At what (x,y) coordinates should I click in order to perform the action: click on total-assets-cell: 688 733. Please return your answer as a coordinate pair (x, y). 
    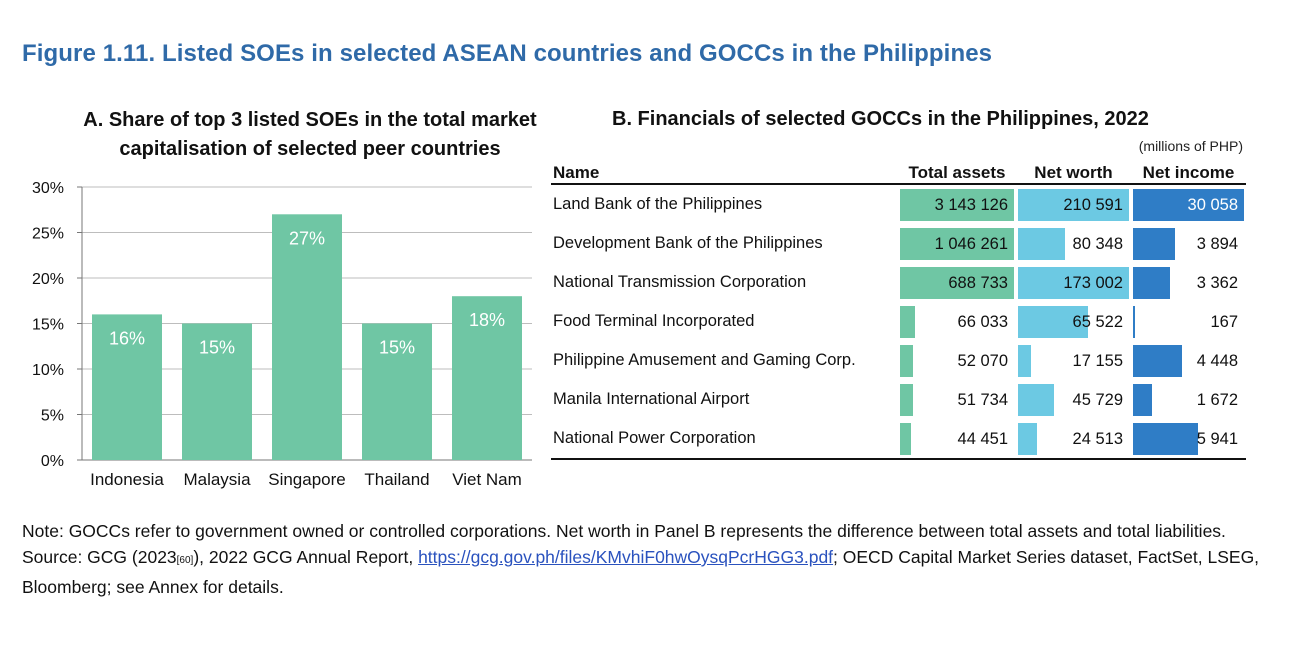
    Looking at the image, I should click on (957, 282).